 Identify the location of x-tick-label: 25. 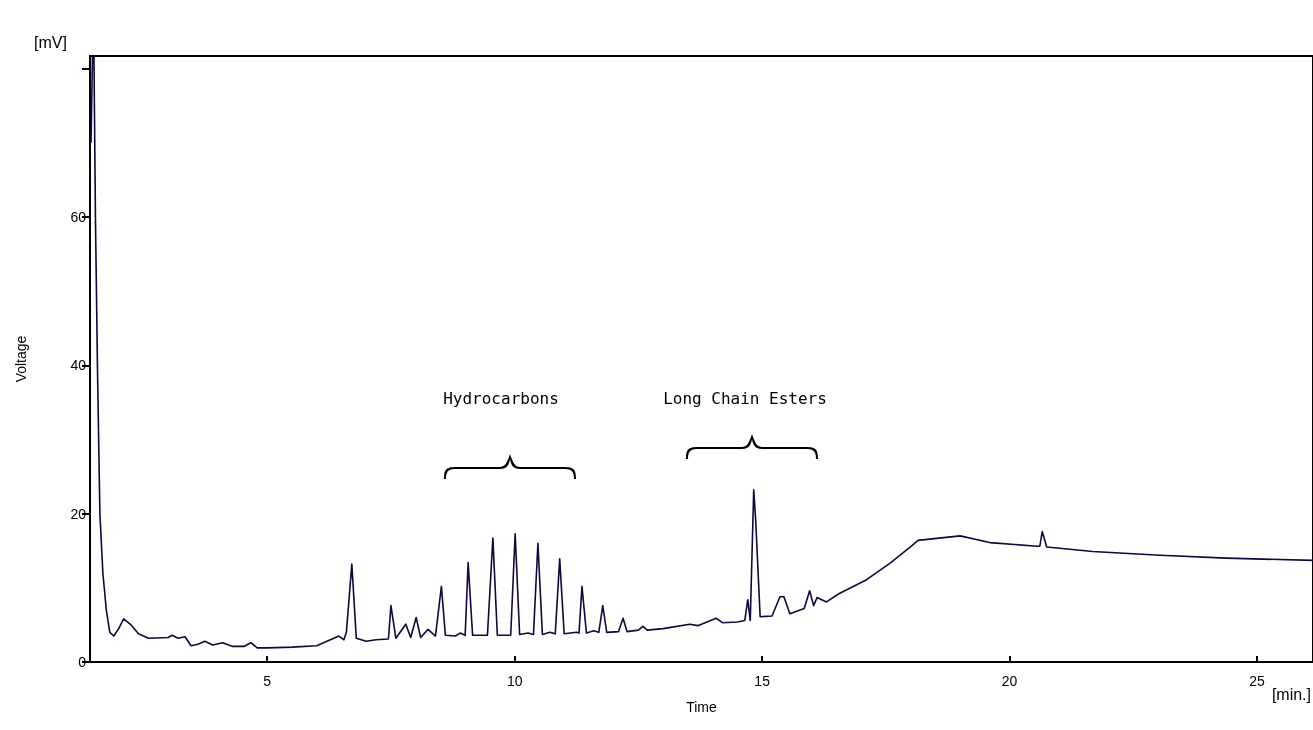
(1257, 681).